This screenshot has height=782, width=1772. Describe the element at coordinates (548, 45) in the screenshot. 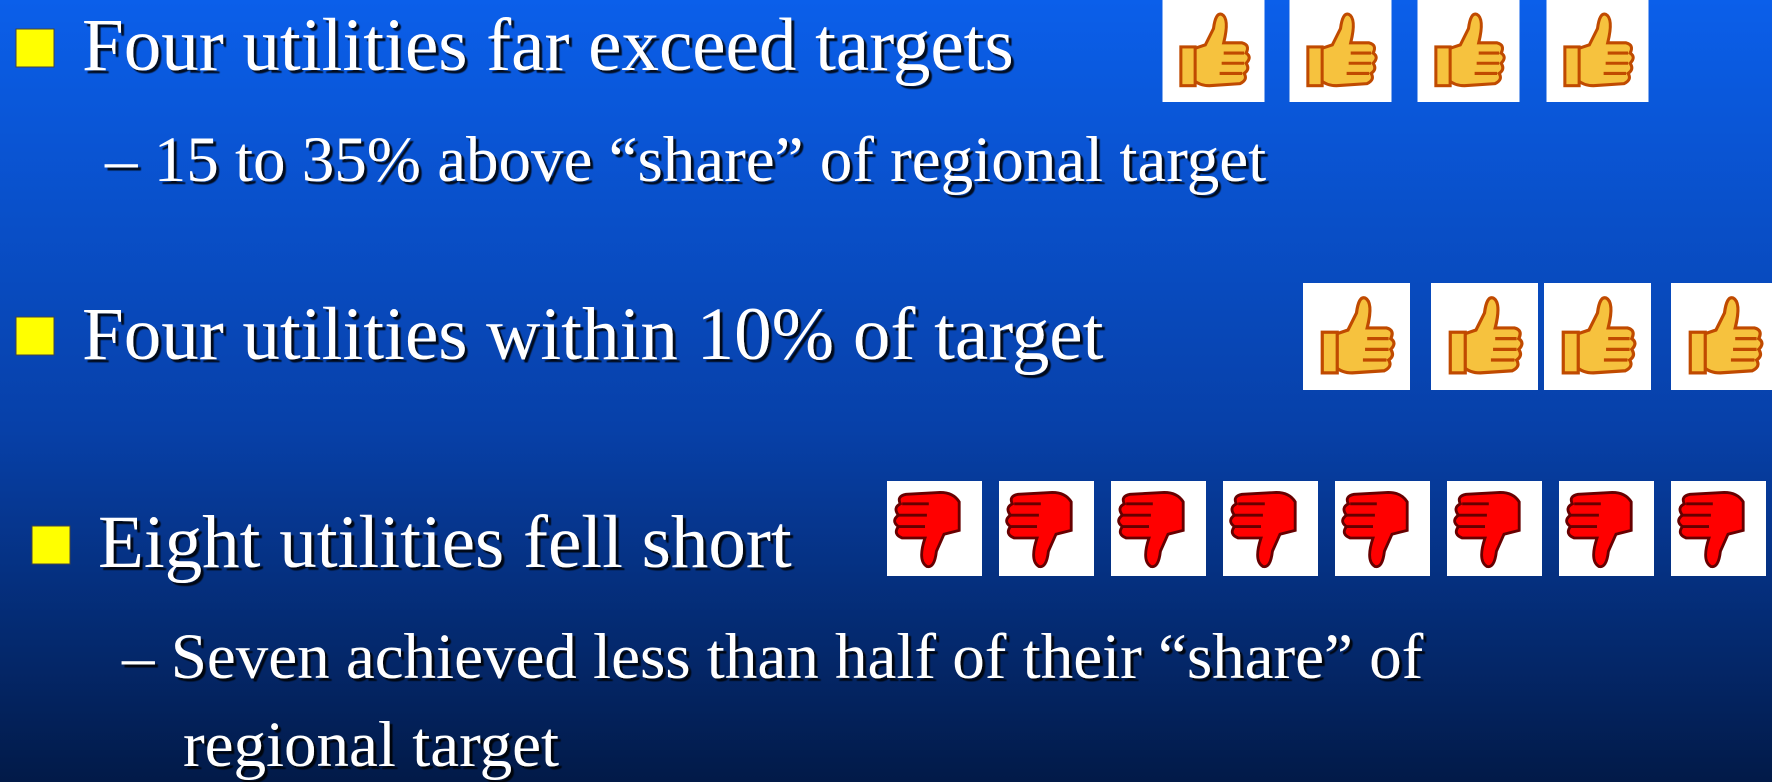

I see `bullet-text: Four utilities far exceed targets` at that location.